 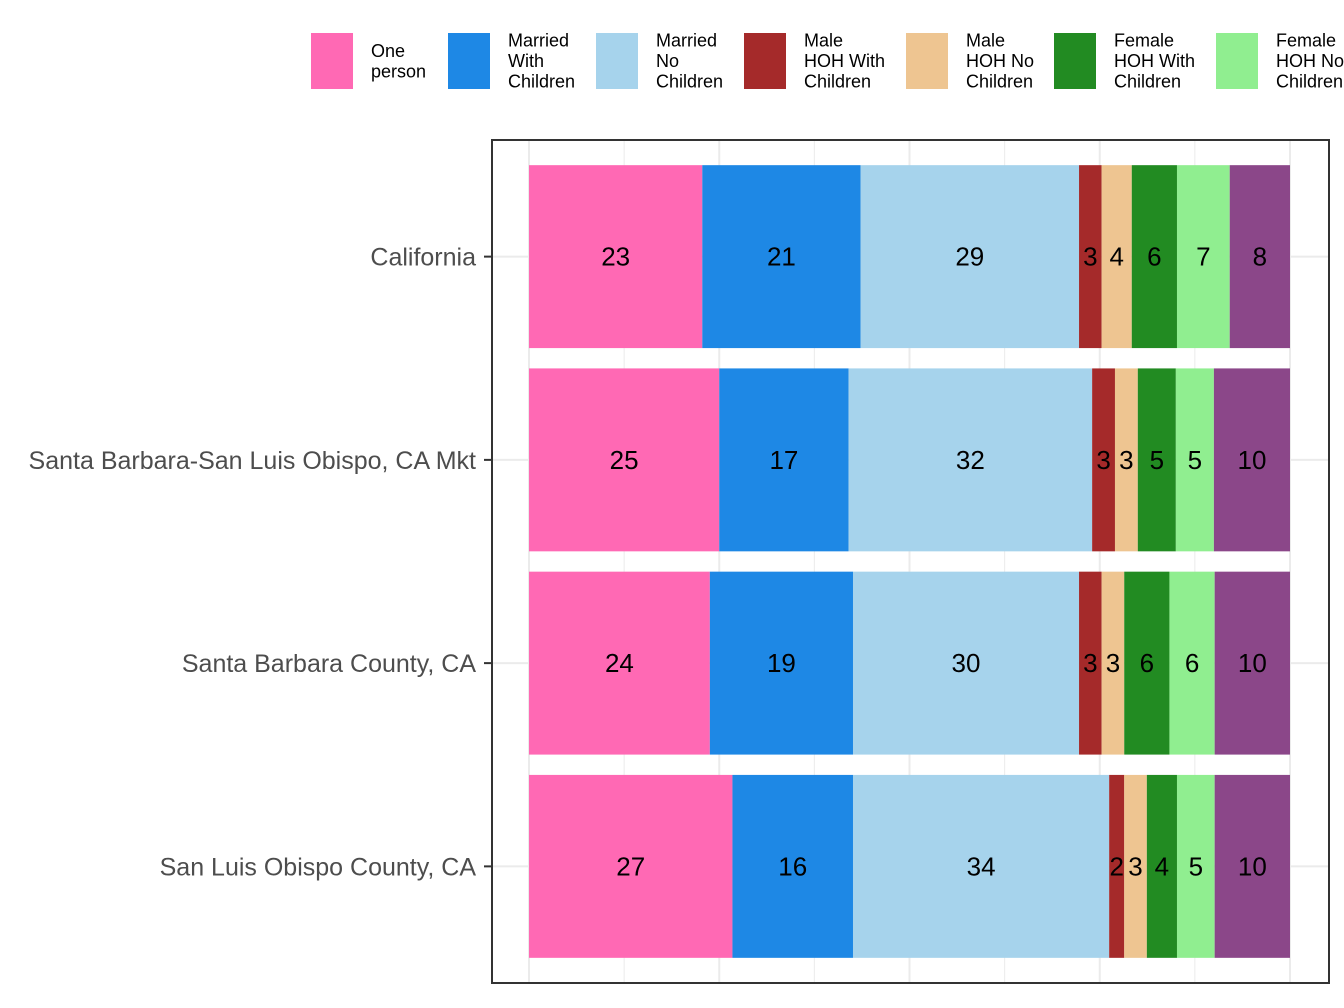 I want to click on bar-row: 24 19 30 3 3 6 6 10, so click(x=909, y=663).